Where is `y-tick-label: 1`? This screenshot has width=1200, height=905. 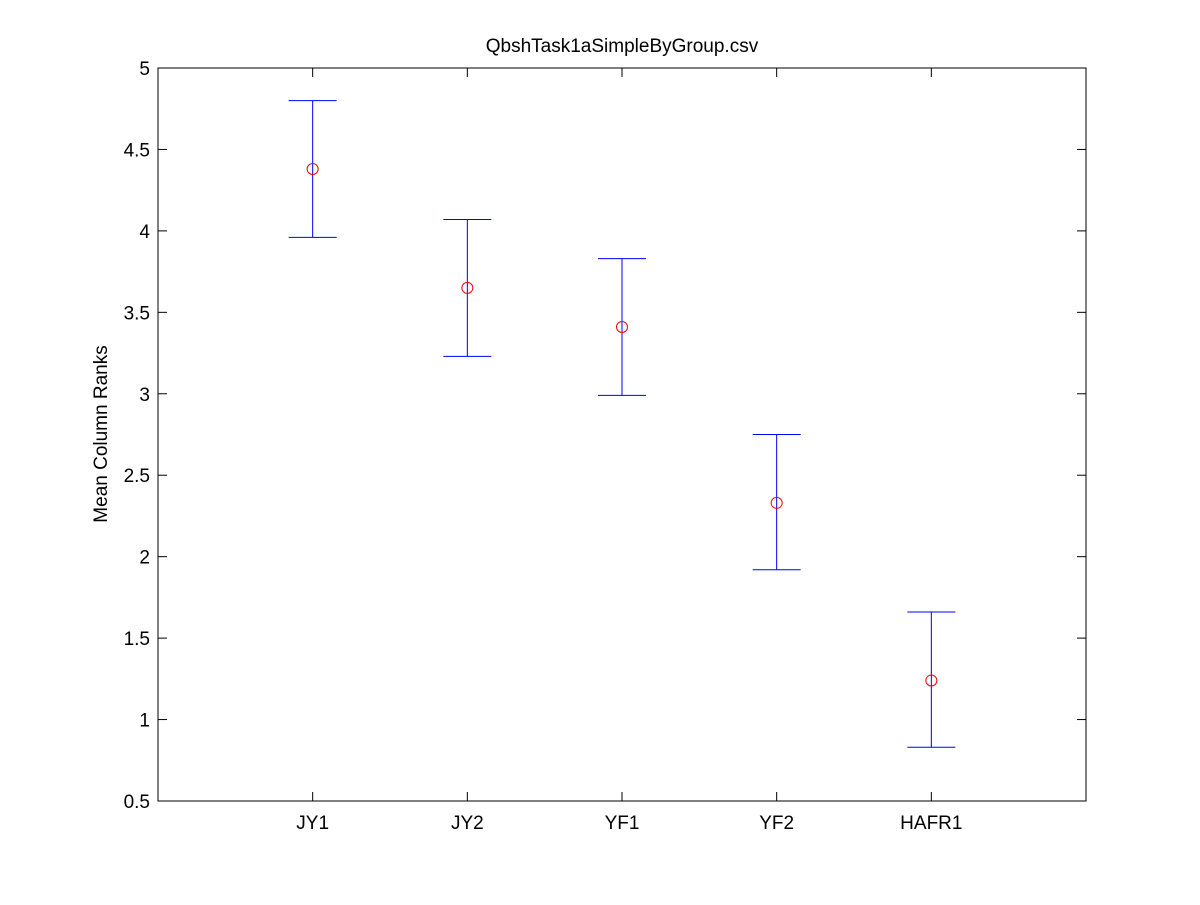
y-tick-label: 1 is located at coordinates (144, 721).